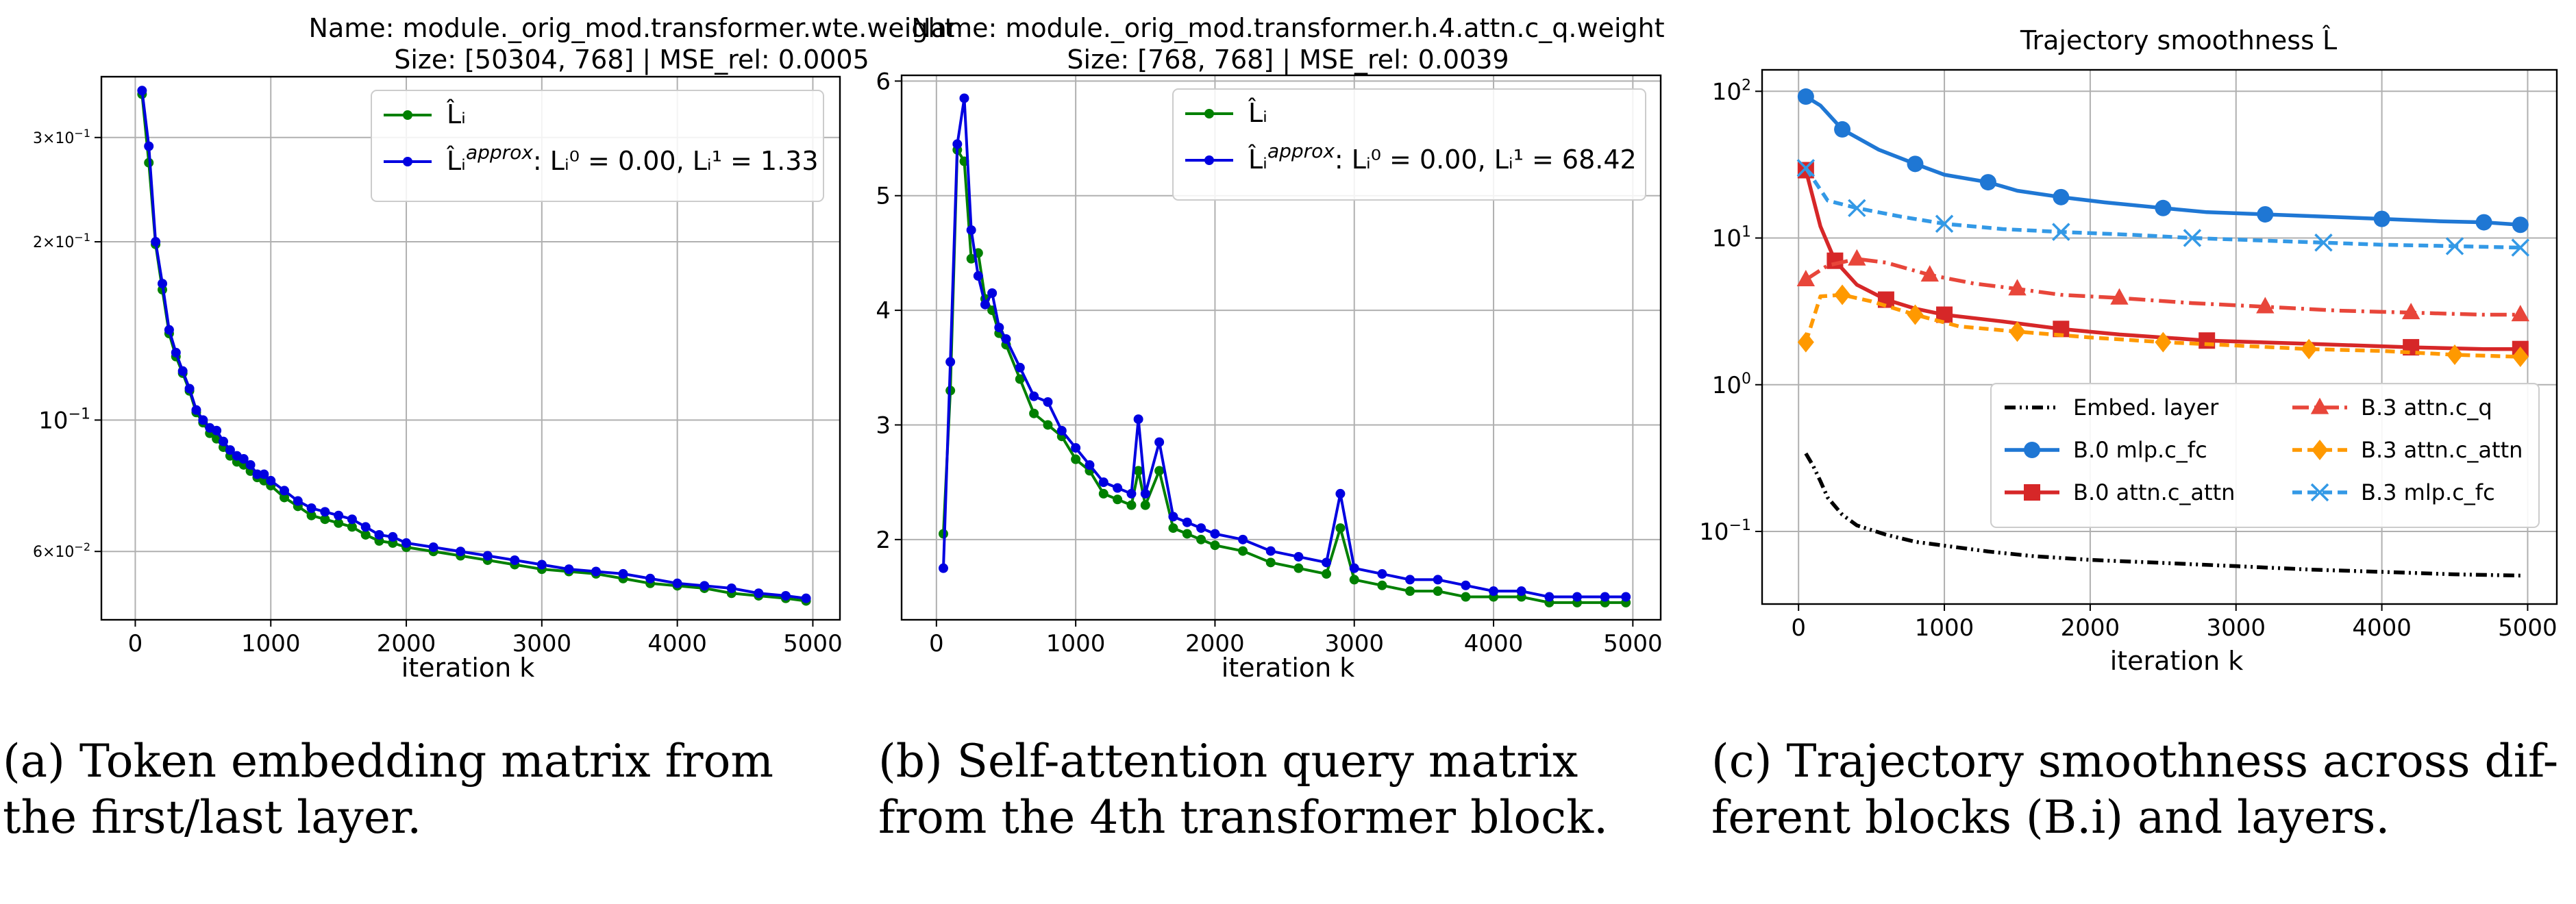 The image size is (2576, 904). What do you see at coordinates (1731, 91) in the screenshot?
I see `ytick-label: 10²` at bounding box center [1731, 91].